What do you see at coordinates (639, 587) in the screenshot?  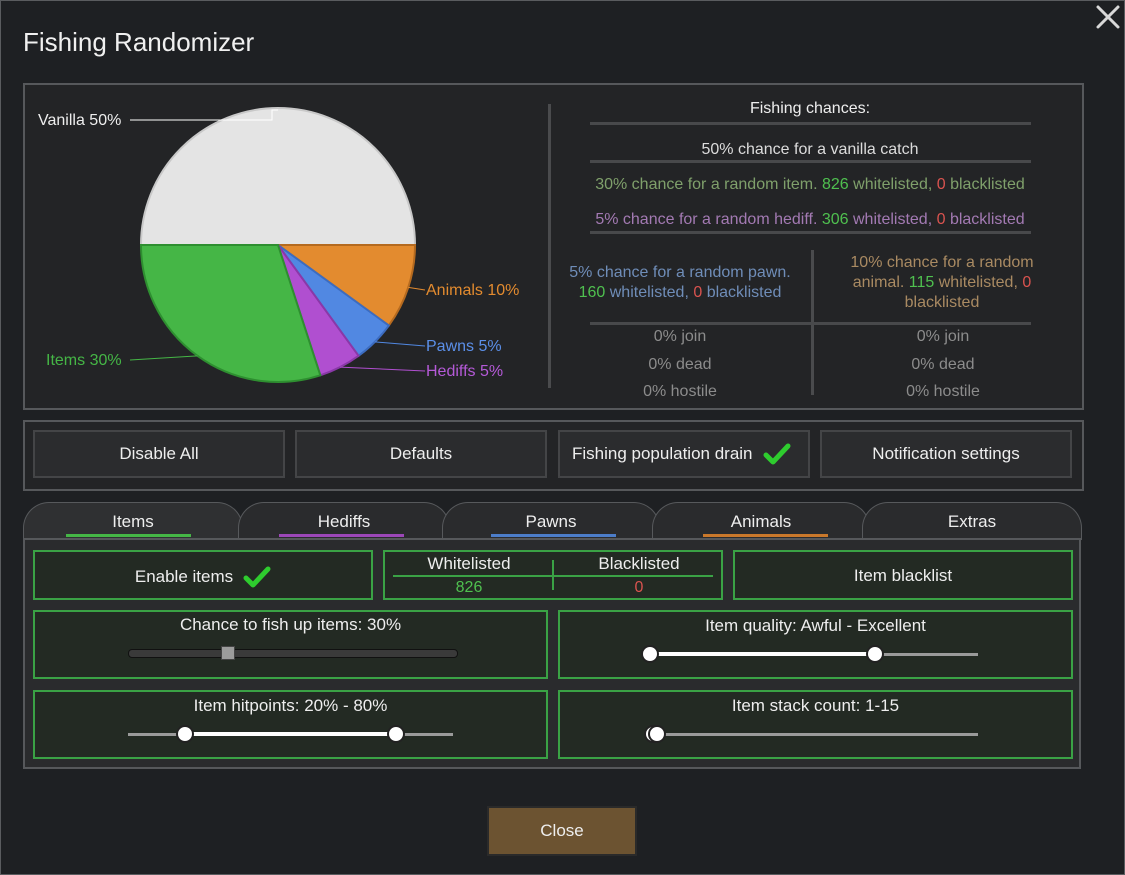 I see `blacklisted-count: 0` at bounding box center [639, 587].